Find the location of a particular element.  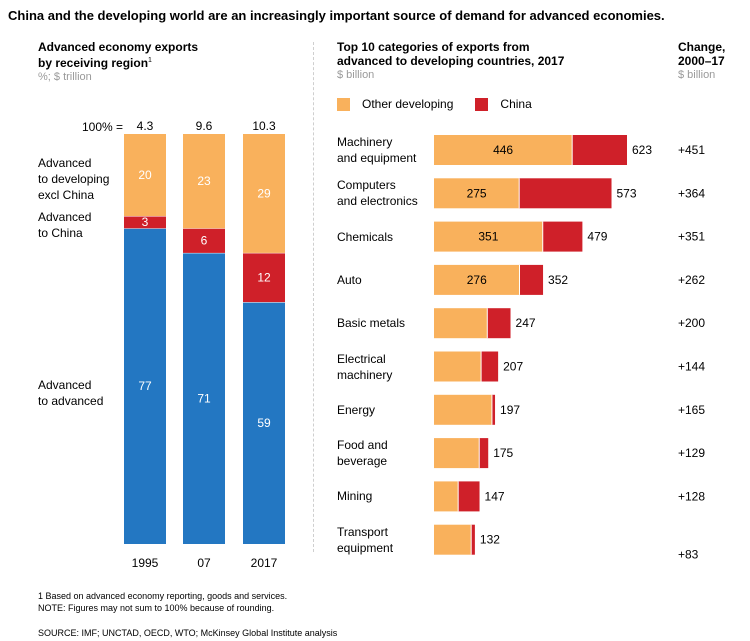

right-title-line2: advanced to developing countries, 2017 is located at coordinates (451, 61).